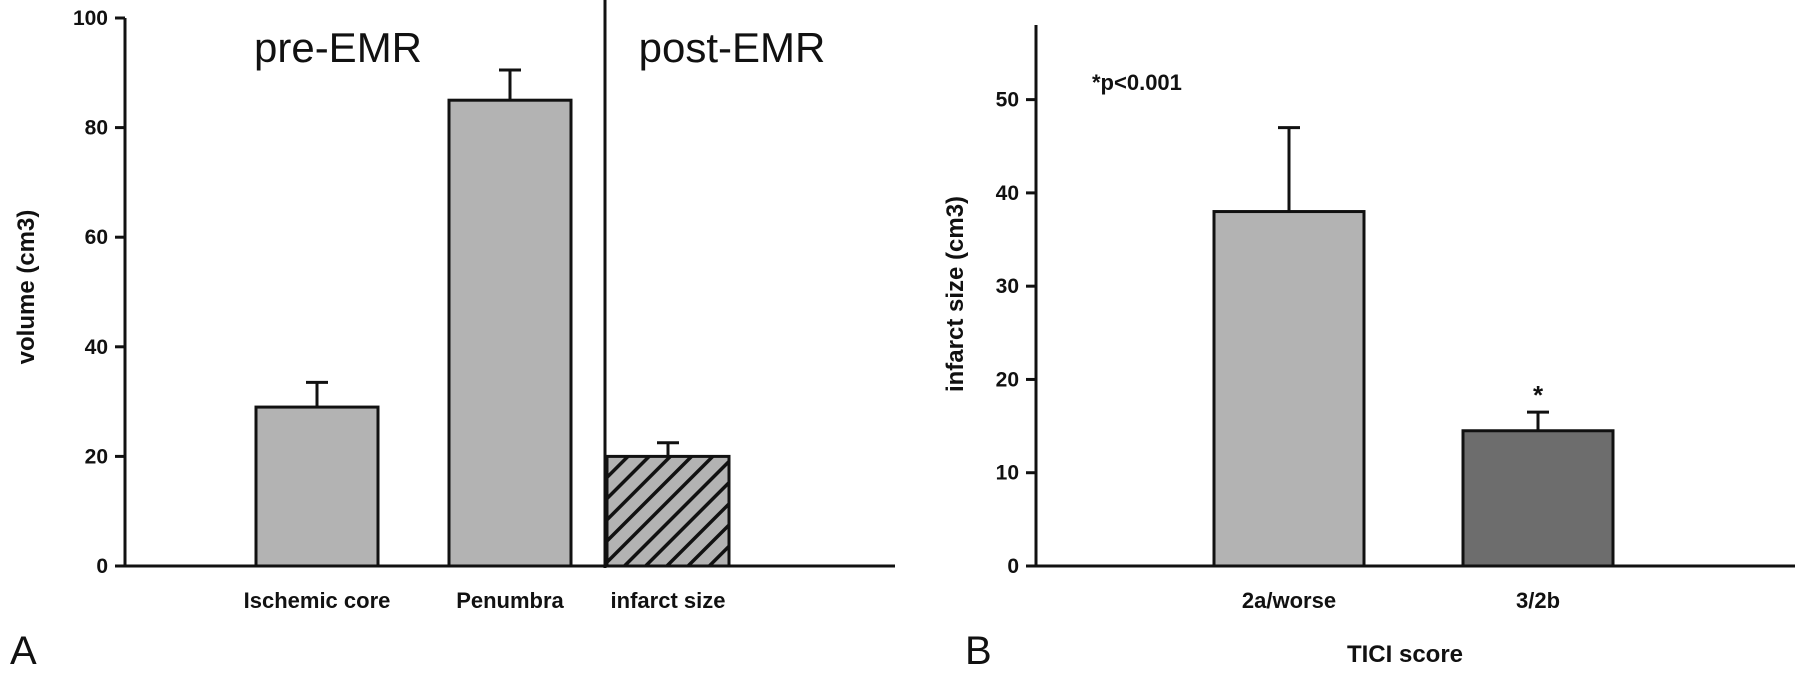 This screenshot has height=679, width=1800. Describe the element at coordinates (955, 294) in the screenshot. I see `y-axis-label-b: infarct size (cm3)` at that location.